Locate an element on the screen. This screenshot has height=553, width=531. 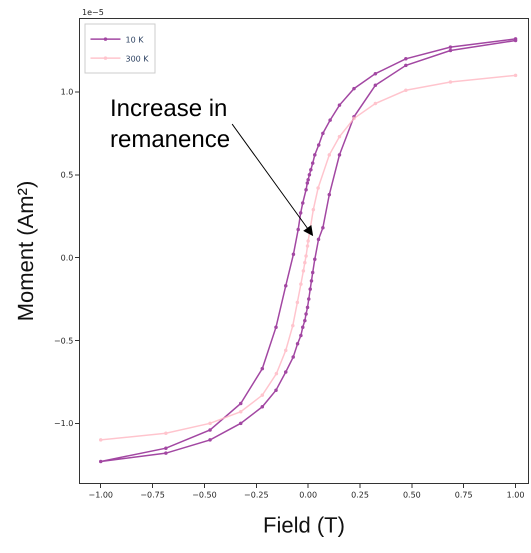
legend-label: 300 K is located at coordinates (137, 59).